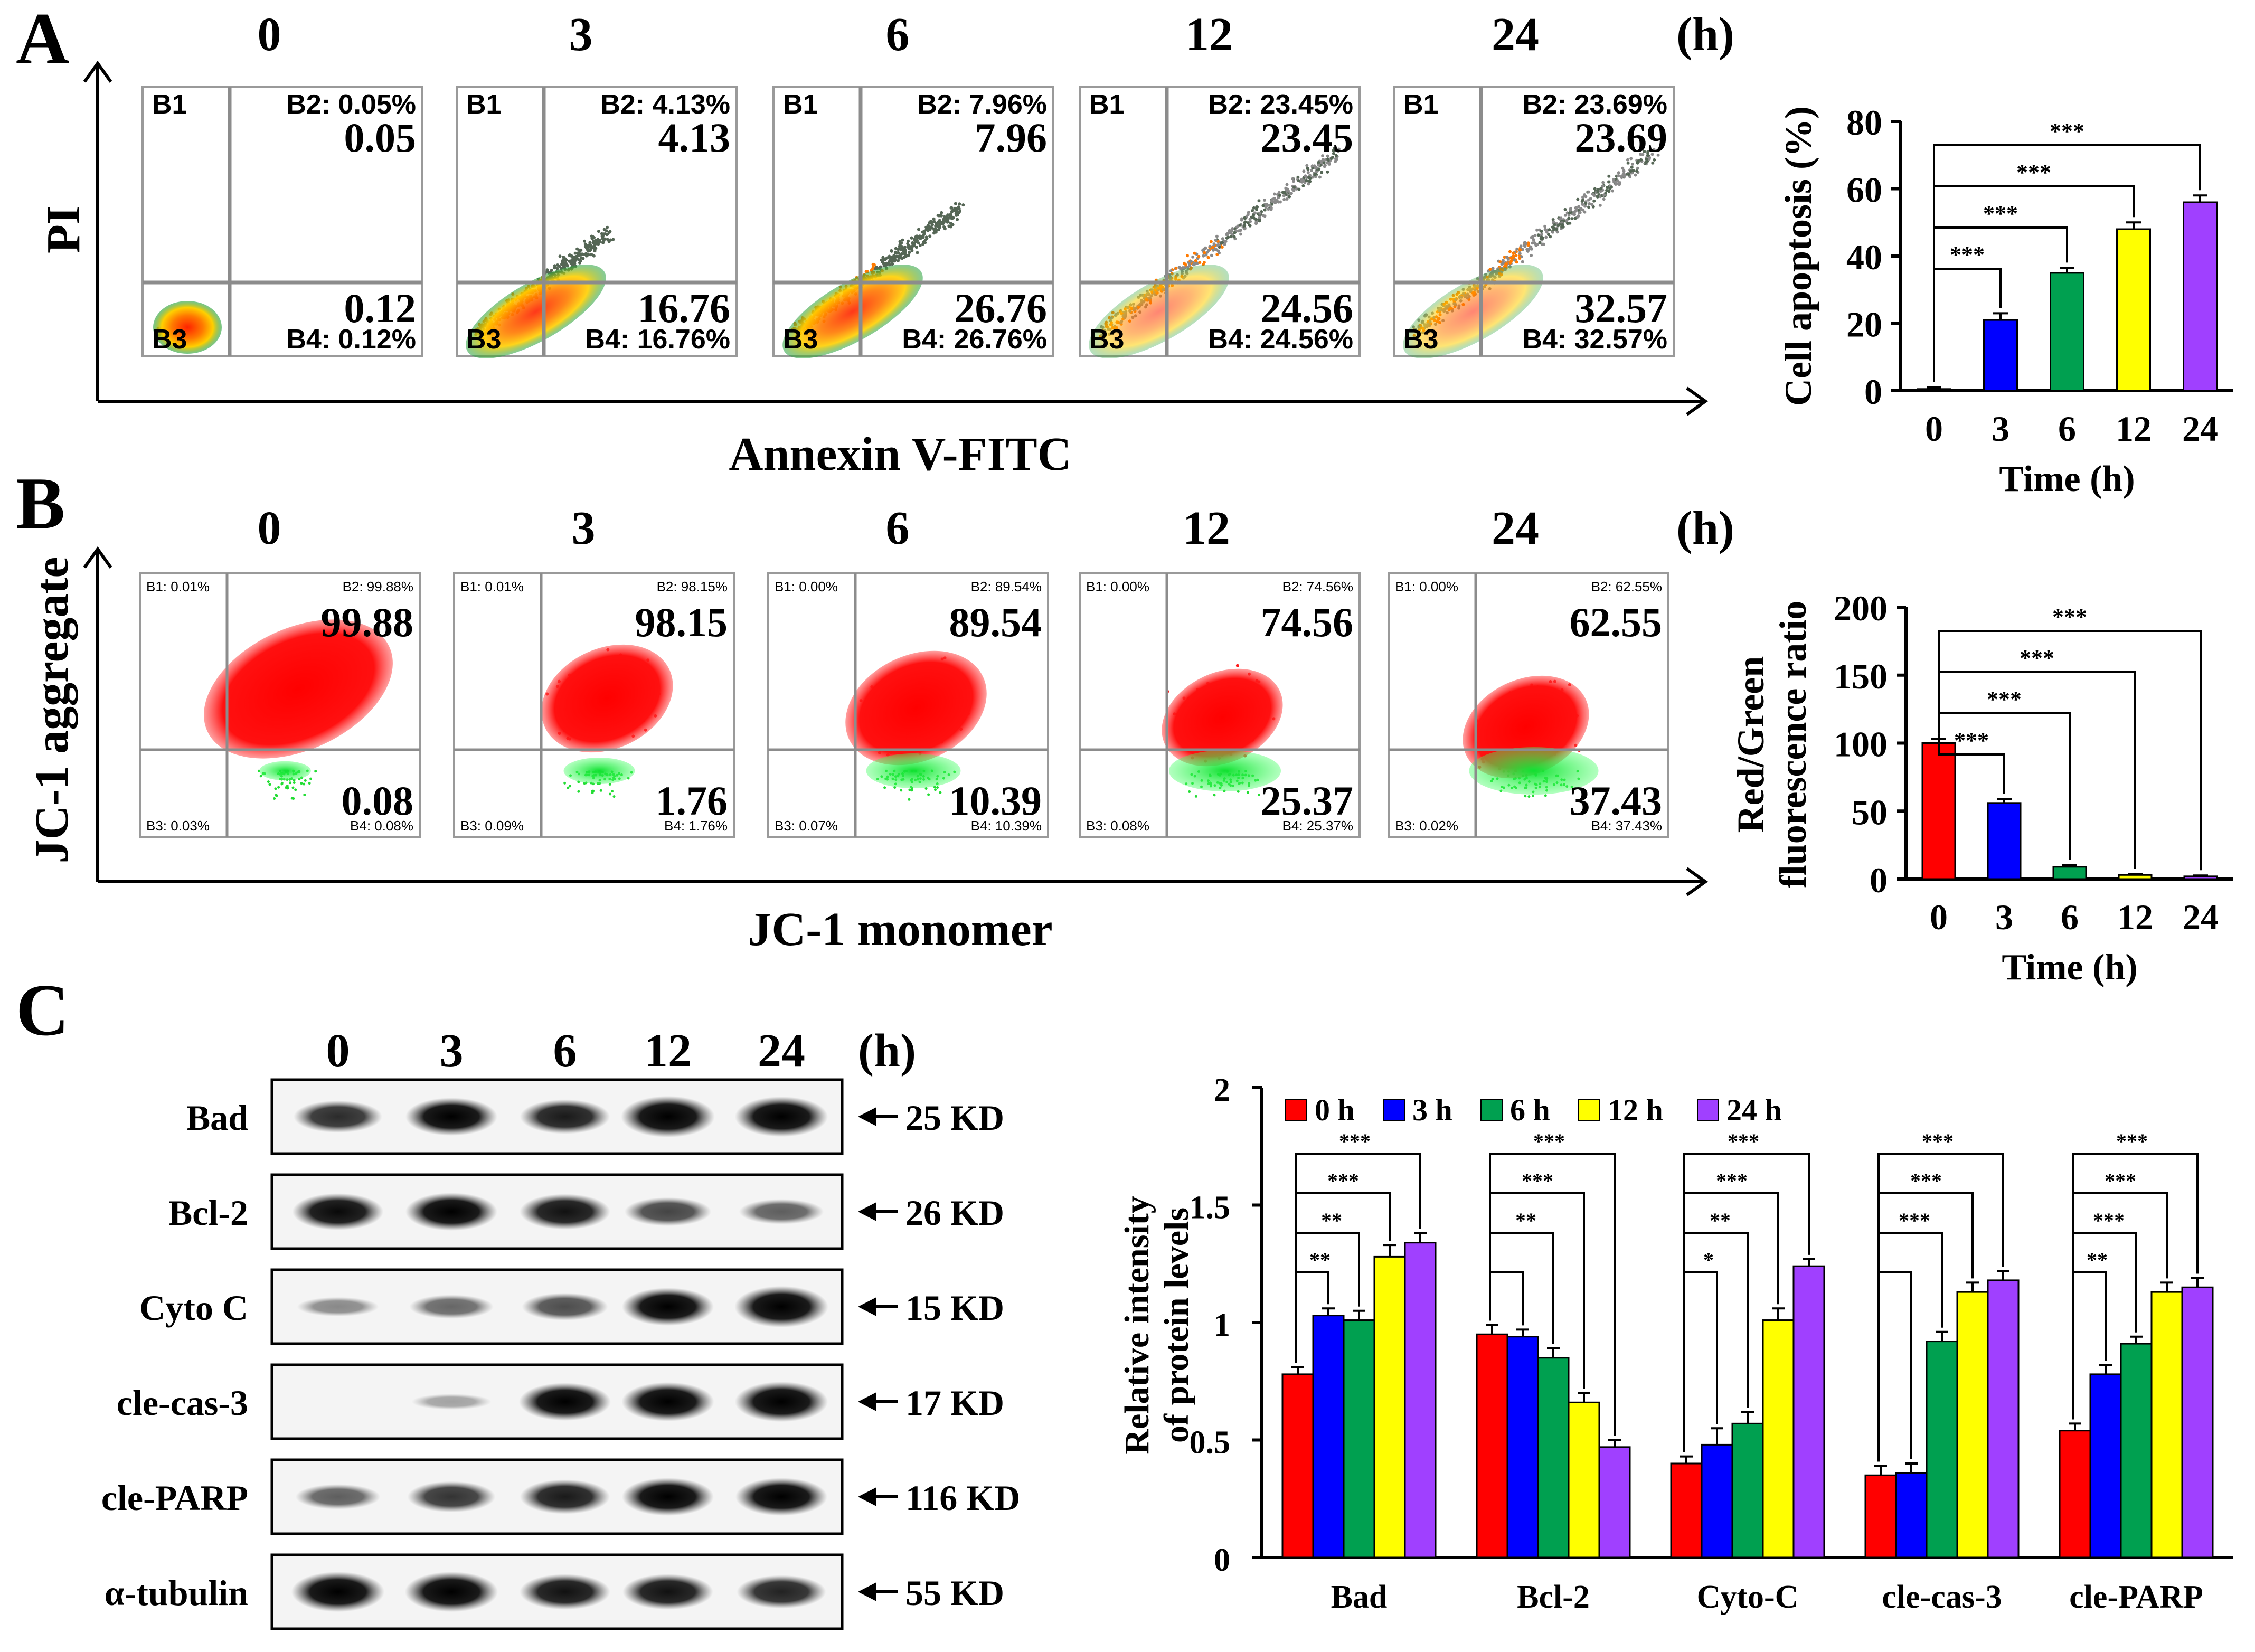 Image resolution: width=2255 pixels, height=1652 pixels. What do you see at coordinates (380, 308) in the screenshot?
I see `lower-right-value: 0.12` at bounding box center [380, 308].